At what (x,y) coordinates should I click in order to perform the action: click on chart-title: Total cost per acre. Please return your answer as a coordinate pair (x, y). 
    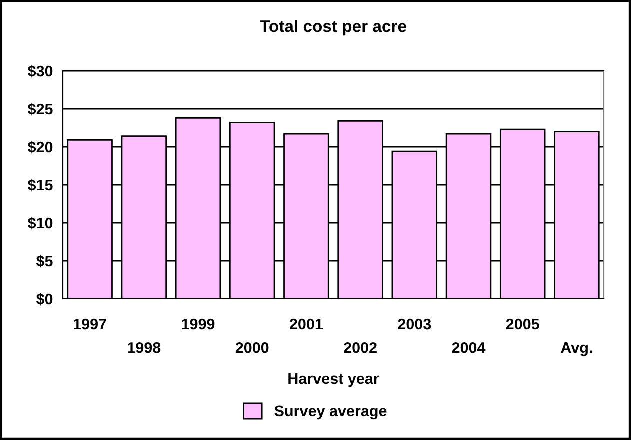
    Looking at the image, I should click on (333, 28).